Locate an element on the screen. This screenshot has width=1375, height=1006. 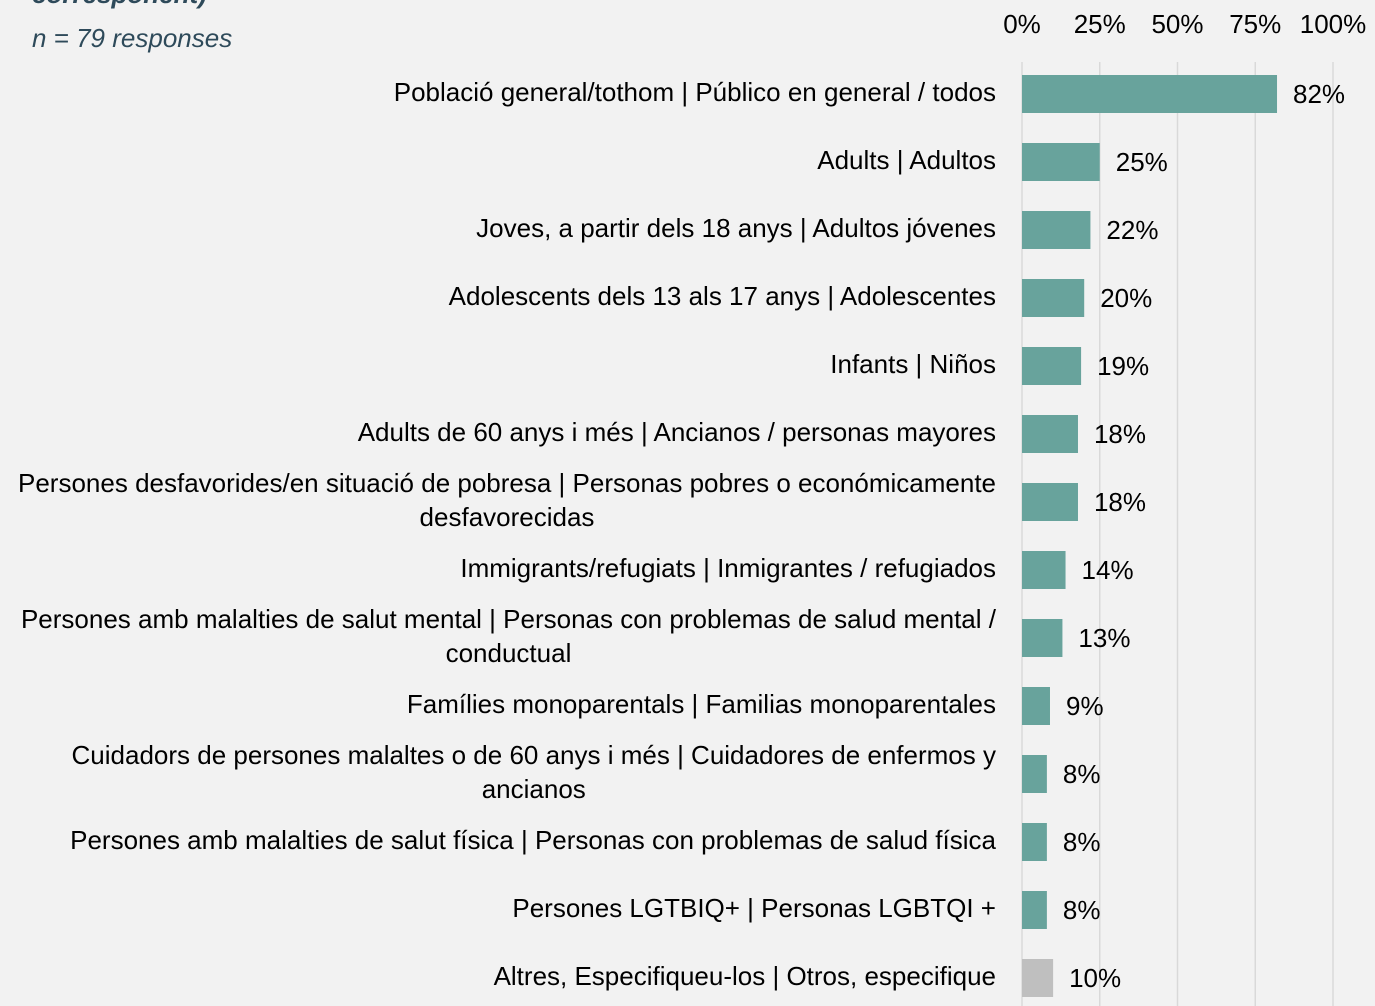
x-tick-label: 25% is located at coordinates (1100, 24).